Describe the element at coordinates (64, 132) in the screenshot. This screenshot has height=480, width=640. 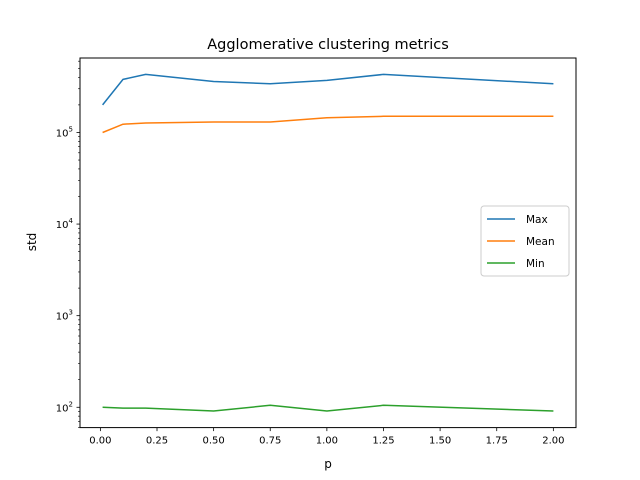
I see `y-tick-label: 10⁵` at that location.